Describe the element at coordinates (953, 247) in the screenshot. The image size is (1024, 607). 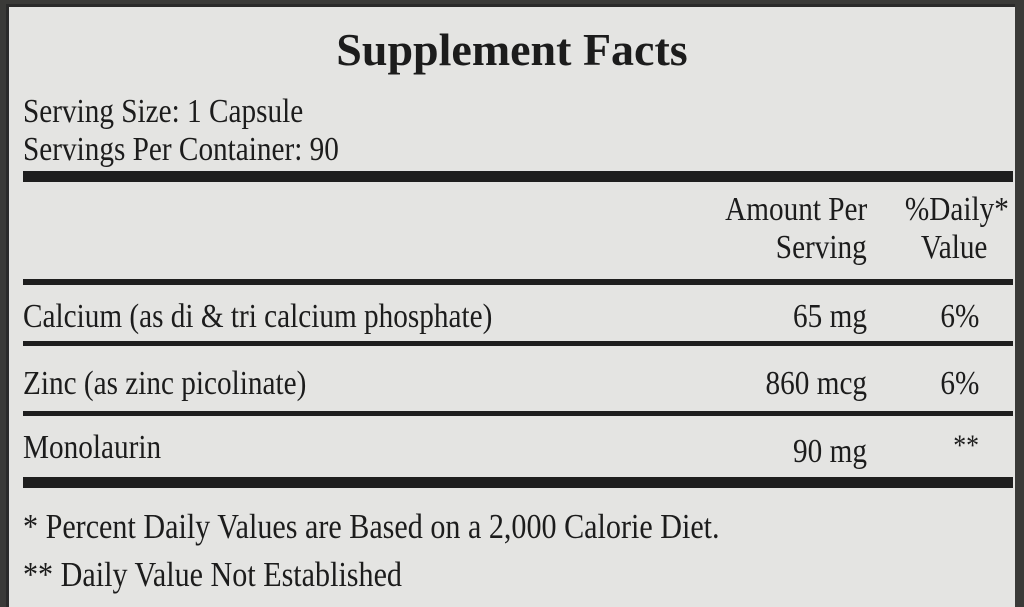
I see `dv-header-line2: Value` at that location.